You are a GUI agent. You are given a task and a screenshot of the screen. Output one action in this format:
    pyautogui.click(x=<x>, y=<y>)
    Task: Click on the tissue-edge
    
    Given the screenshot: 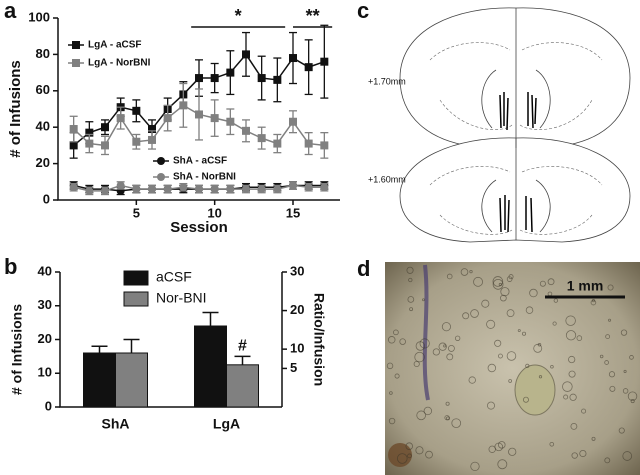 What is the action you would take?
    pyautogui.click(x=426, y=332)
    